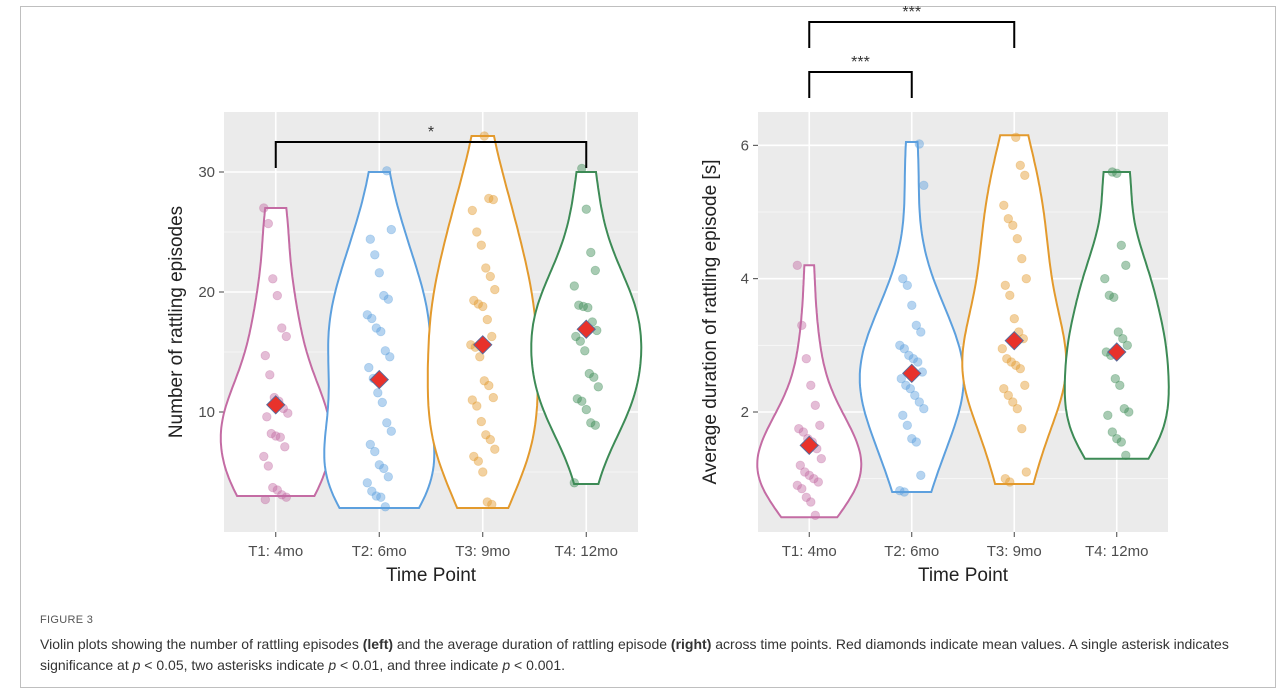 The image size is (1288, 700). What do you see at coordinates (1116, 551) in the screenshot?
I see `x-tick-label: T4: 12mo` at bounding box center [1116, 551].